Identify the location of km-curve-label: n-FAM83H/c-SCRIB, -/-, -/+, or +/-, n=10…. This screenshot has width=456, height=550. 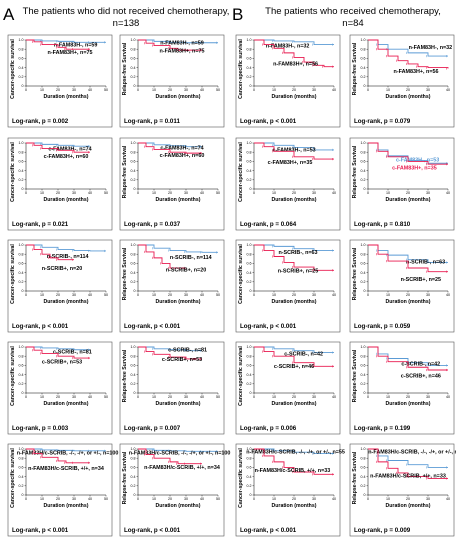
(180, 454).